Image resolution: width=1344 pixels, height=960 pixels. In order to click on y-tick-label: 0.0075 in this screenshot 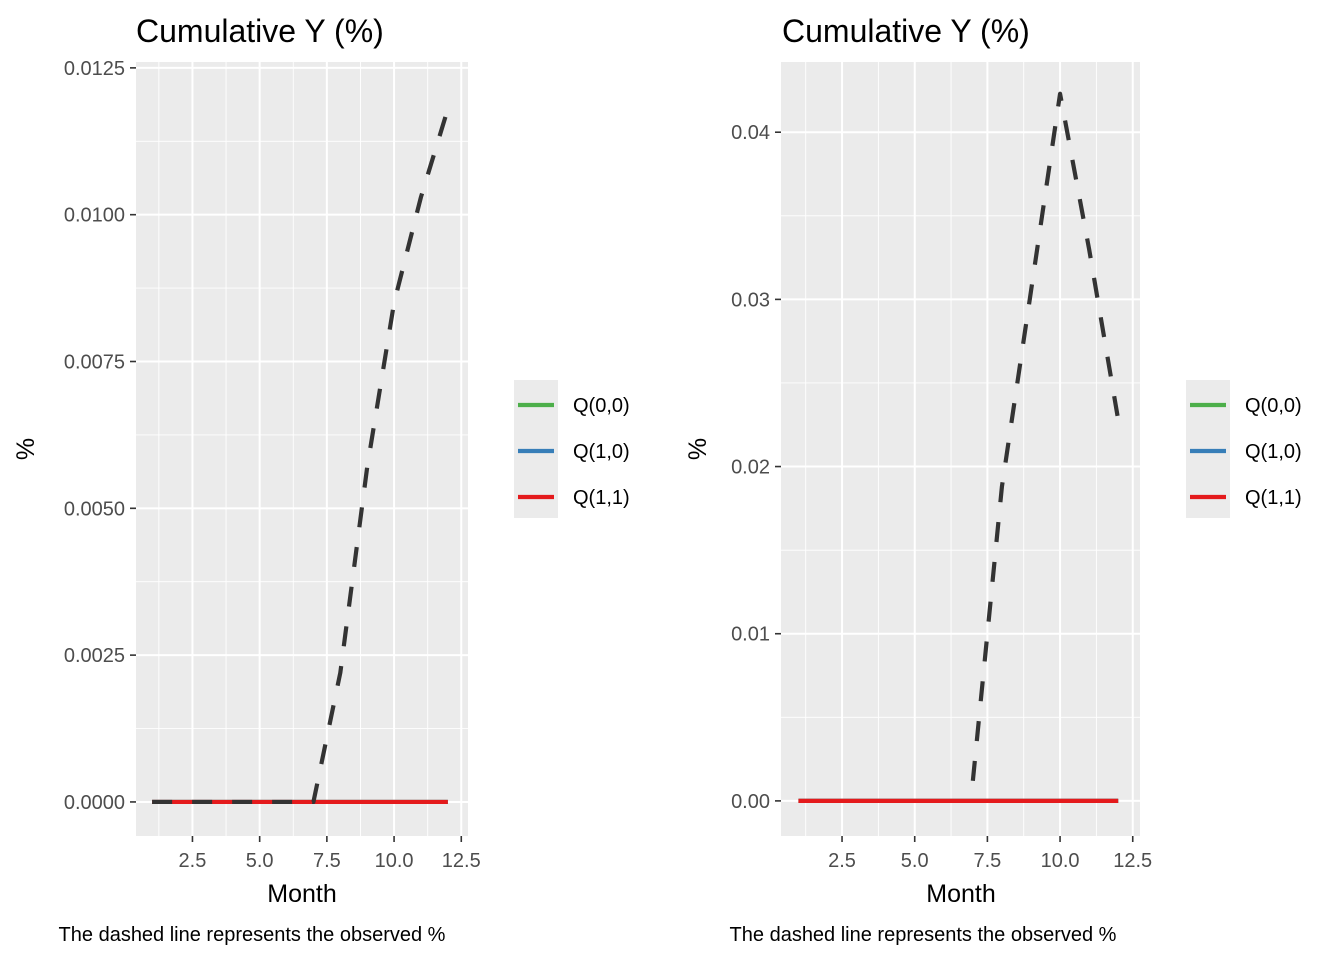, I will do `click(94, 362)`.